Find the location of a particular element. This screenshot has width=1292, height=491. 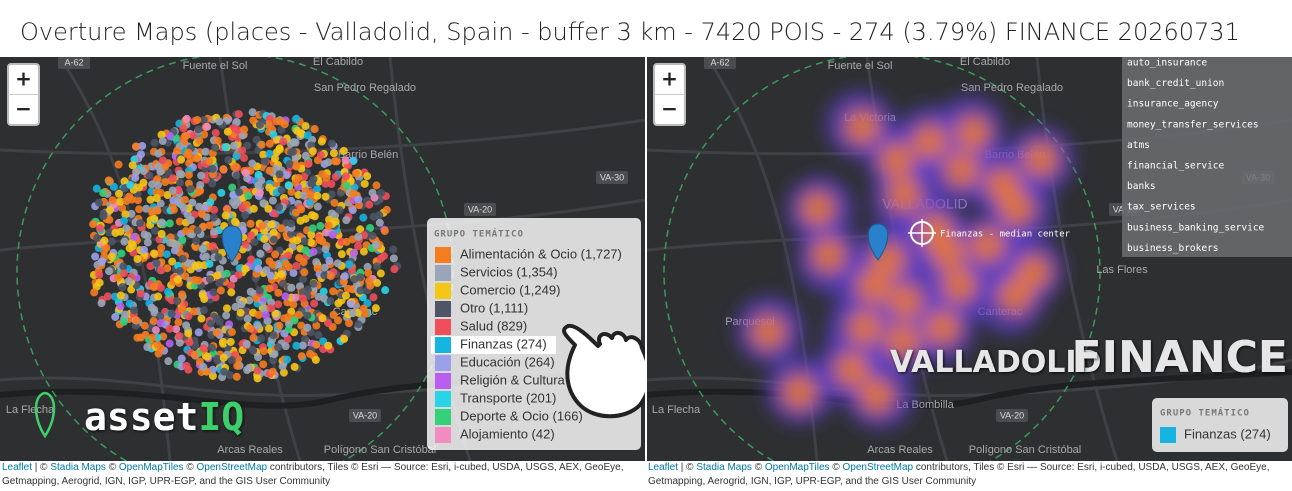

legend-label: Deporte & Ocio (166) is located at coordinates (521, 415).